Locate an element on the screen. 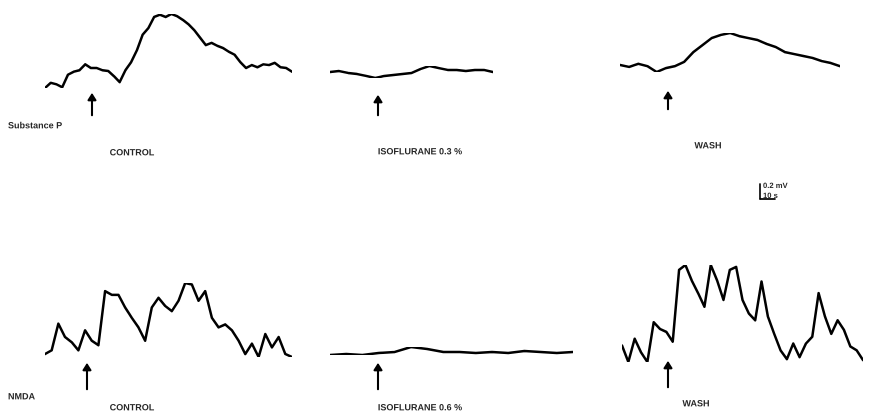 This screenshot has width=872, height=415. x-axis-title: ISOFLURANE 0.6 % is located at coordinates (420, 407).